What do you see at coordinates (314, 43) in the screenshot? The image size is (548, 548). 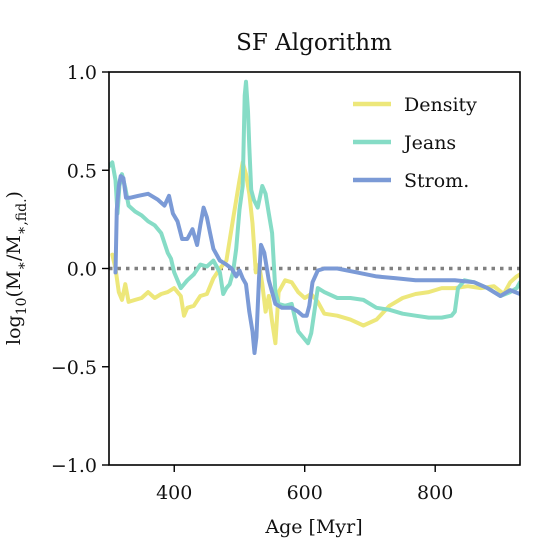 I see `chart-title: SF Algorithm` at bounding box center [314, 43].